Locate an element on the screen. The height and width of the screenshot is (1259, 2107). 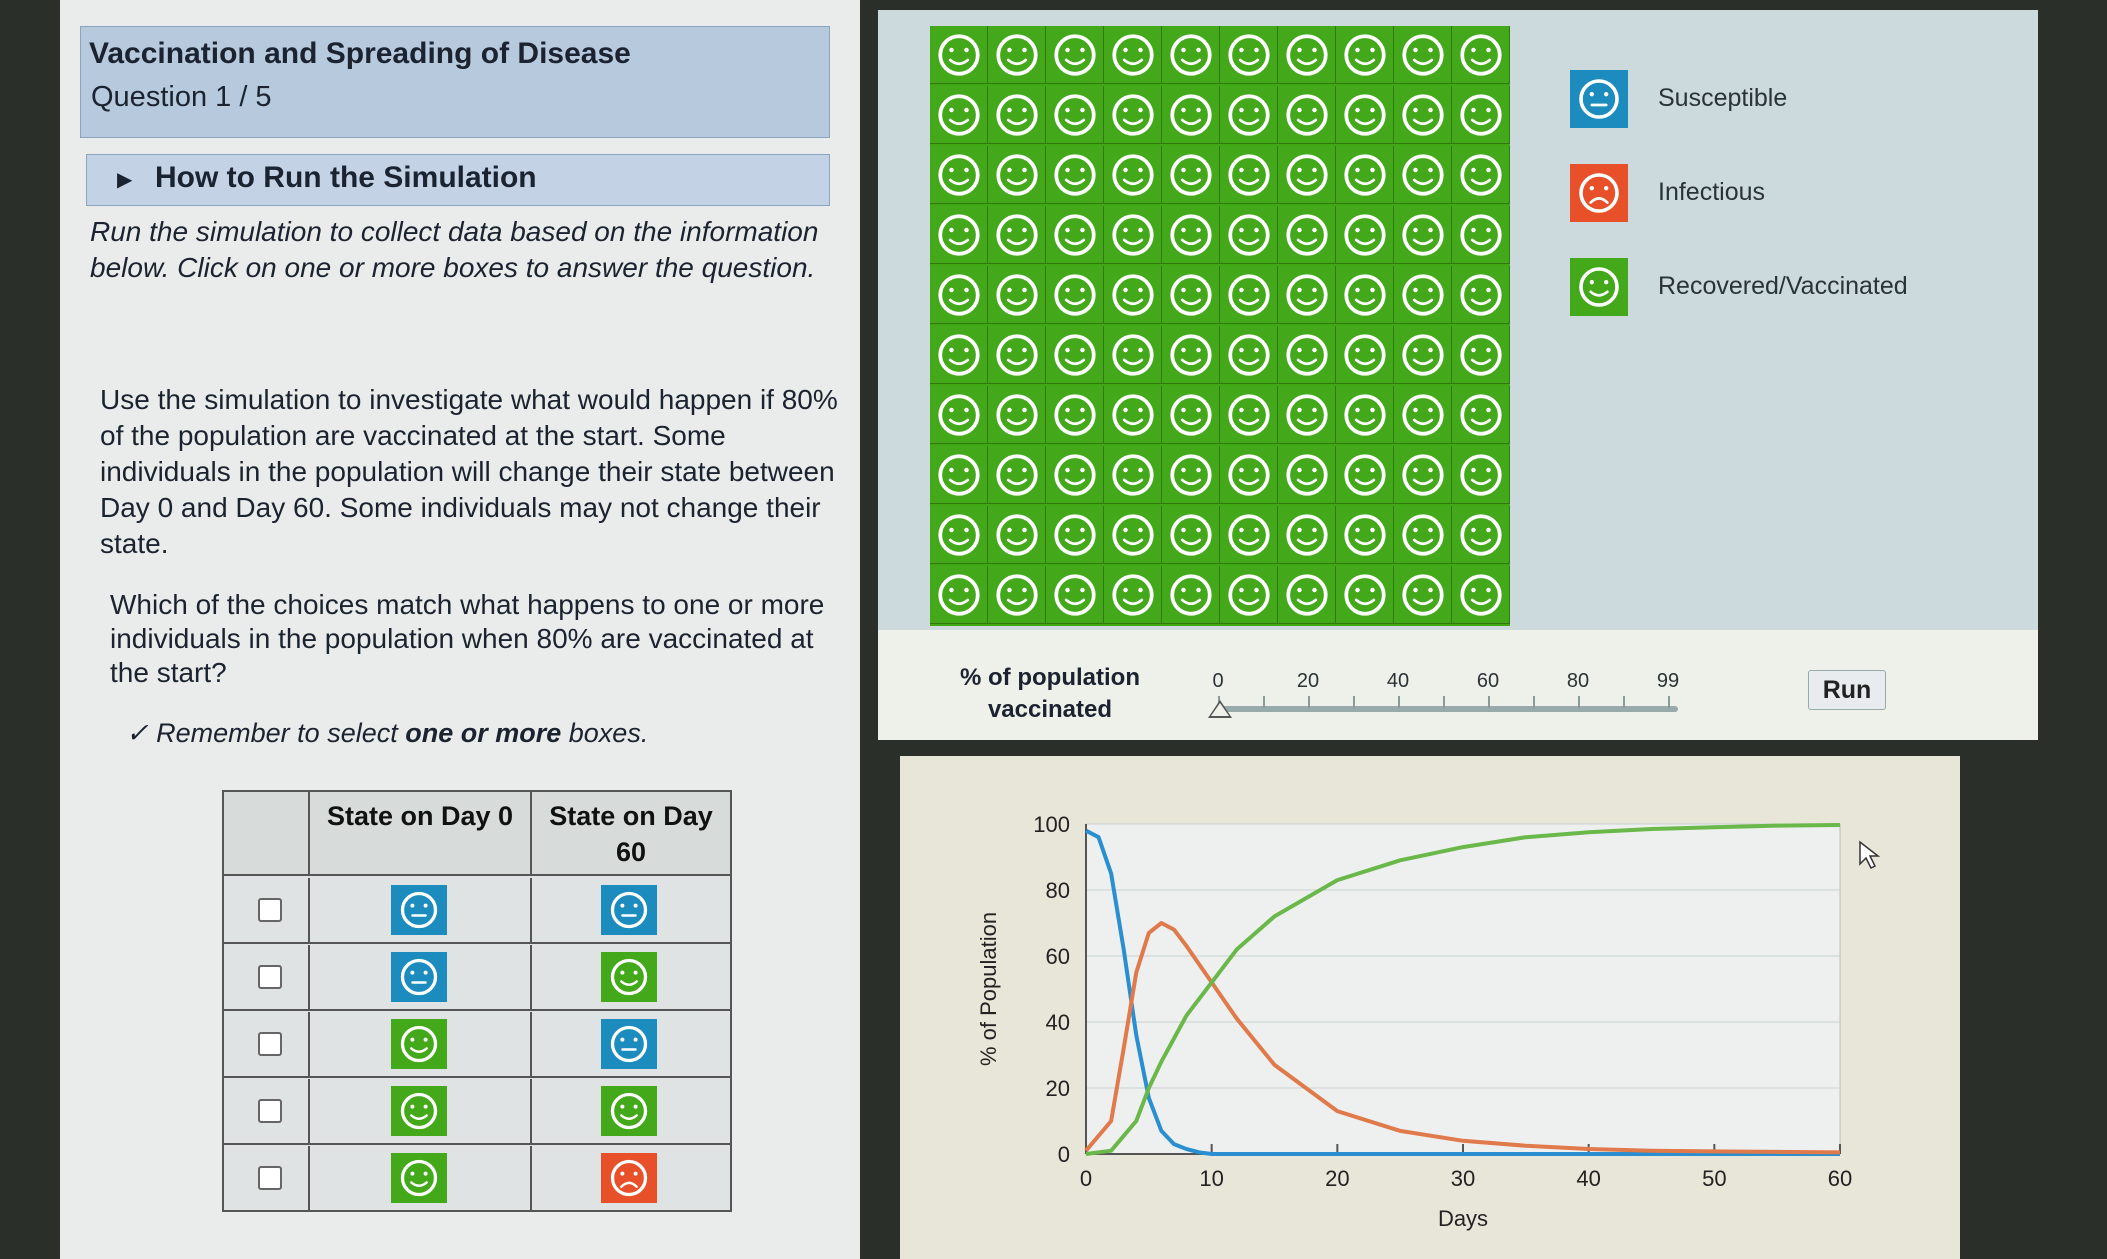
slider-tick-label: 99 is located at coordinates (1668, 681).